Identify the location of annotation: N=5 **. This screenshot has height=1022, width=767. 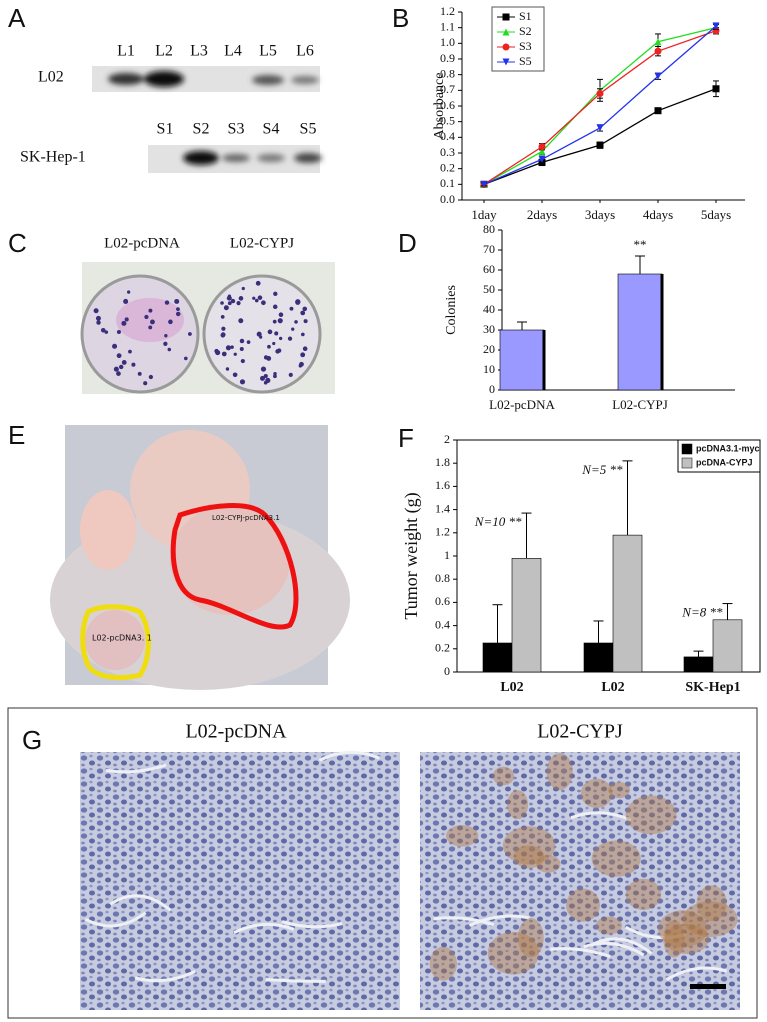
(602, 469).